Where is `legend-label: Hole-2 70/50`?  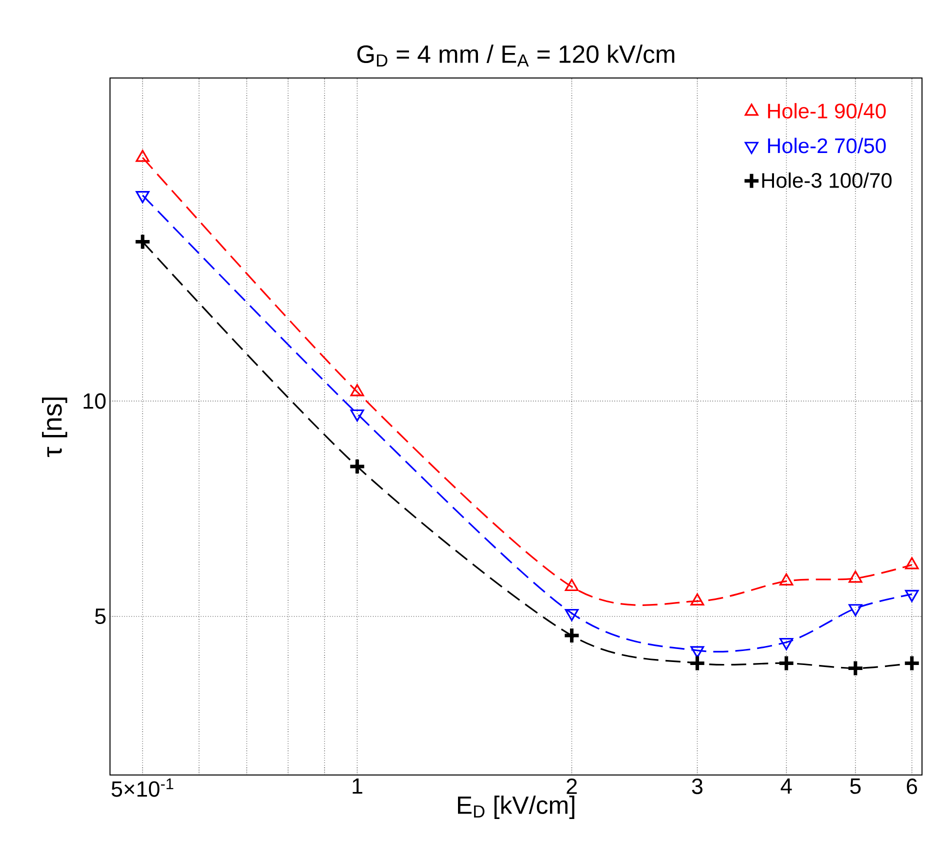 legend-label: Hole-2 70/50 is located at coordinates (827, 146).